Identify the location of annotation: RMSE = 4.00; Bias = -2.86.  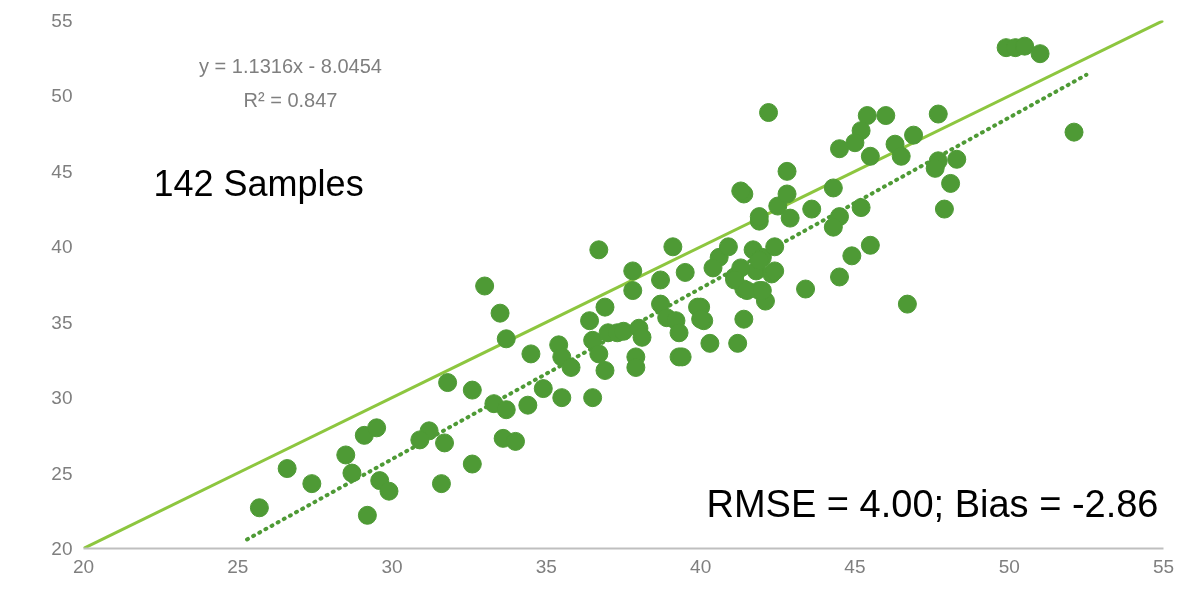
(932, 503).